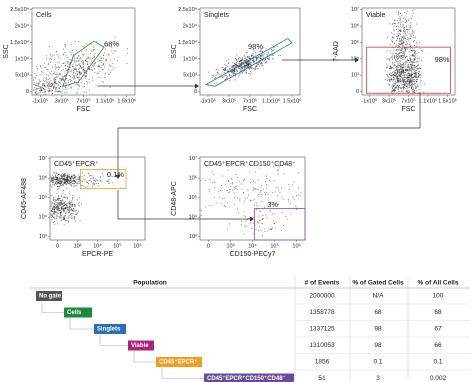  Describe the element at coordinates (296, 245) in the screenshot. I see `x-tick-label: 10⁶` at that location.